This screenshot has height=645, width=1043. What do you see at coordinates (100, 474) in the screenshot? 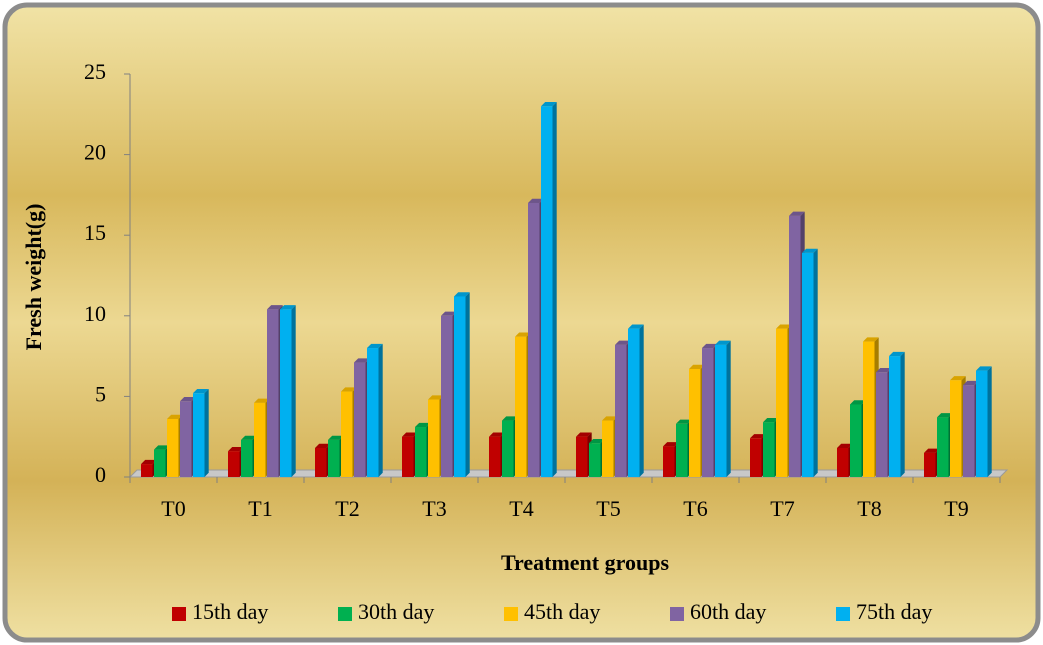
I see `y-tick-label: 0` at bounding box center [100, 474].